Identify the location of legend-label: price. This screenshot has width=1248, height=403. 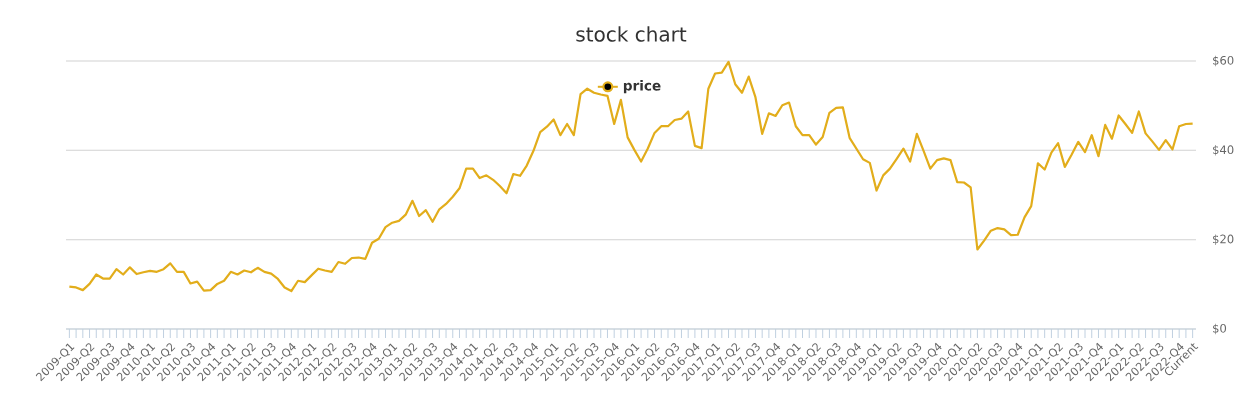
(642, 87).